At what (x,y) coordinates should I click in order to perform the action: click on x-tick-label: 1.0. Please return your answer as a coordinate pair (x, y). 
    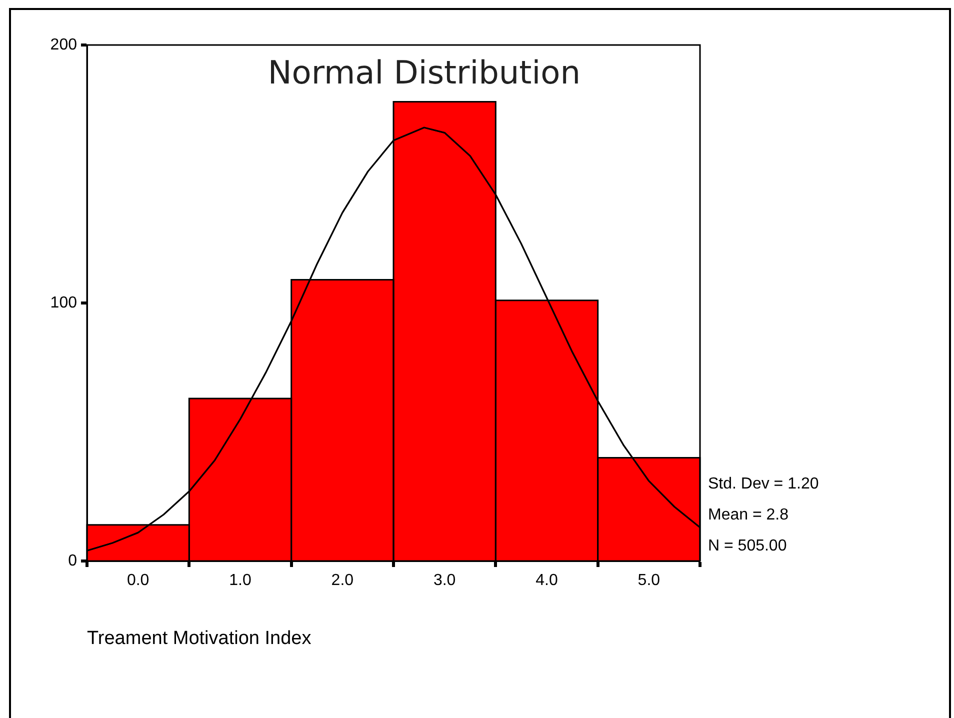
    Looking at the image, I should click on (240, 581).